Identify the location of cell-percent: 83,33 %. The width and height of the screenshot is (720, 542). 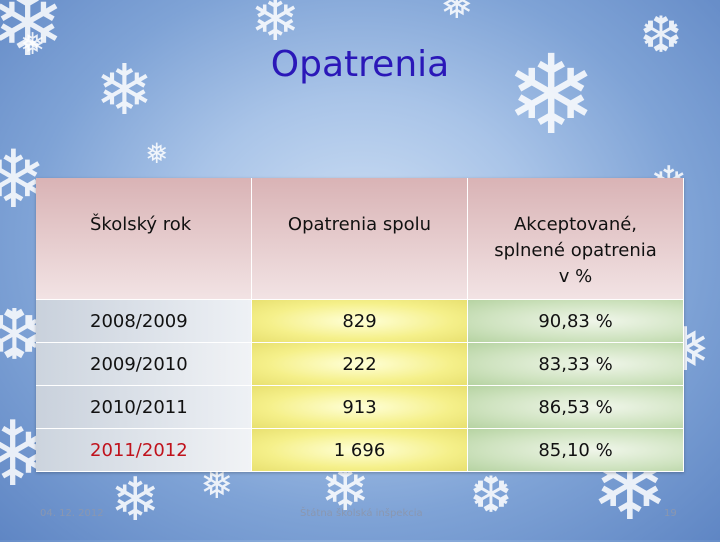
(576, 364).